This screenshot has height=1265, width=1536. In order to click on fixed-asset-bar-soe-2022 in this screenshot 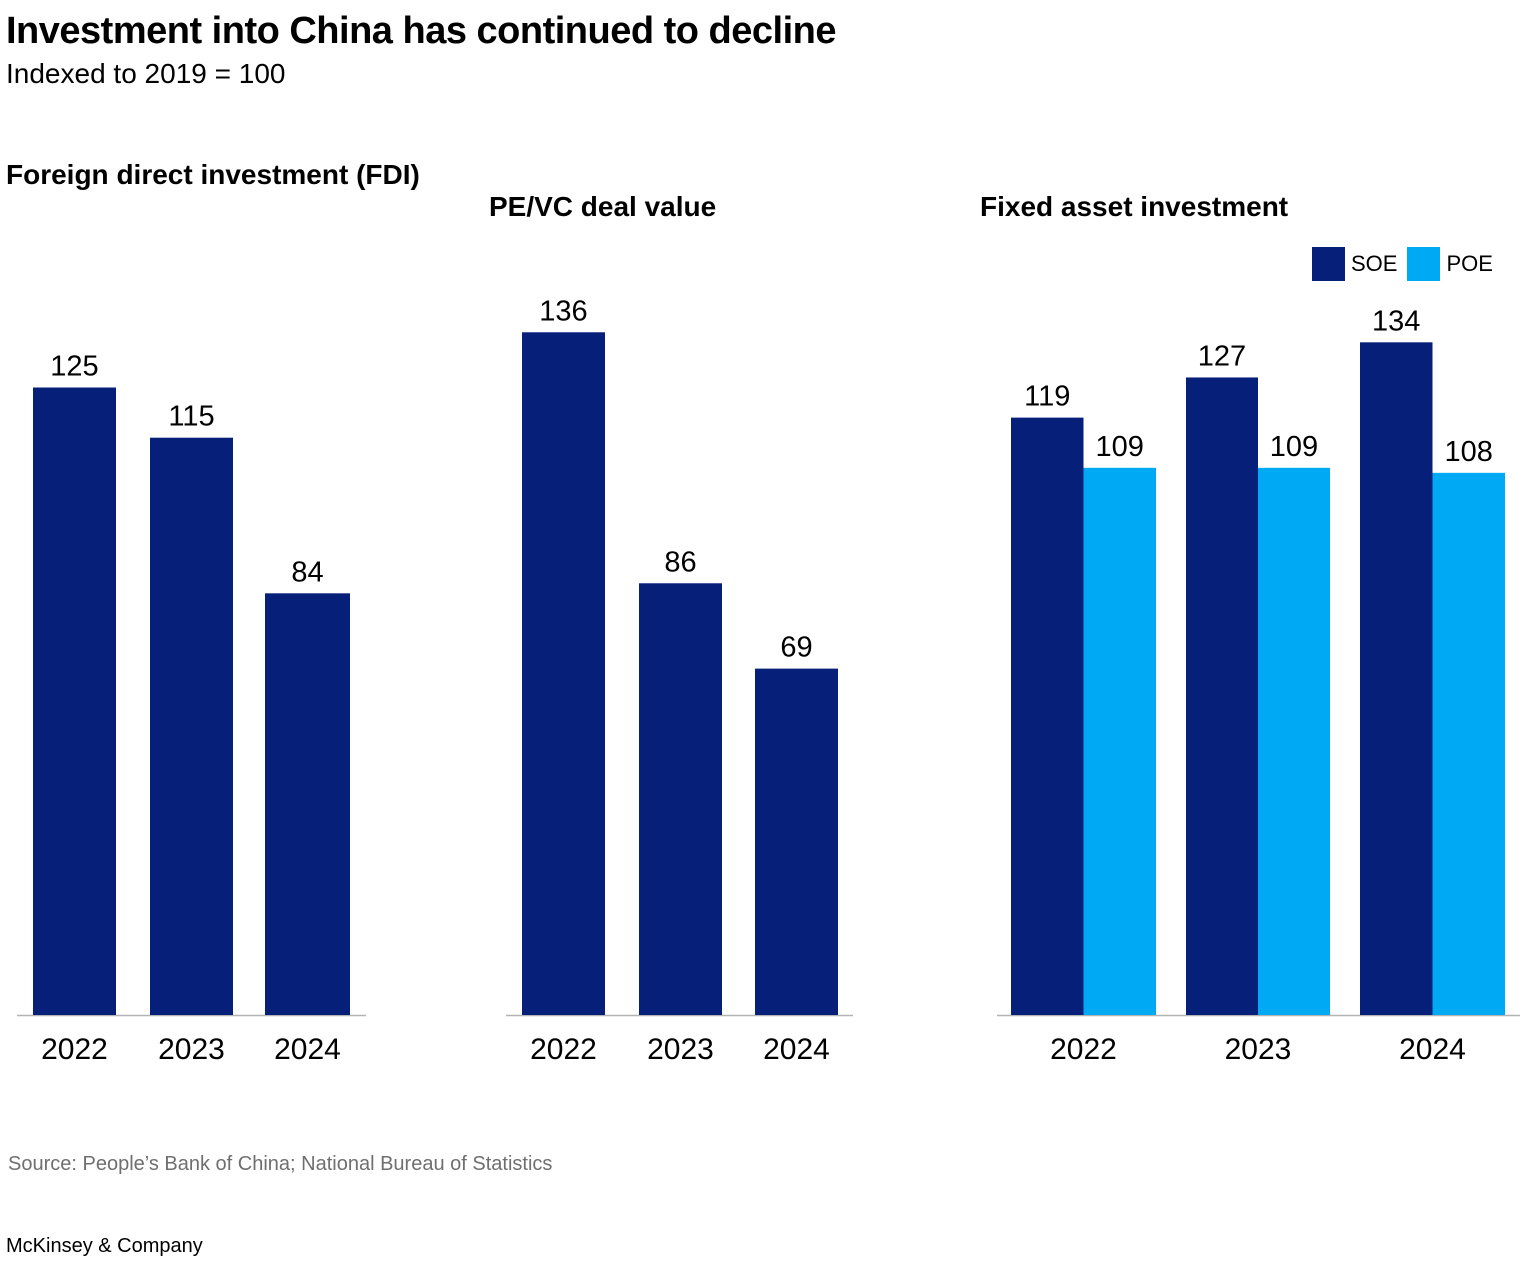, I will do `click(1047, 716)`.